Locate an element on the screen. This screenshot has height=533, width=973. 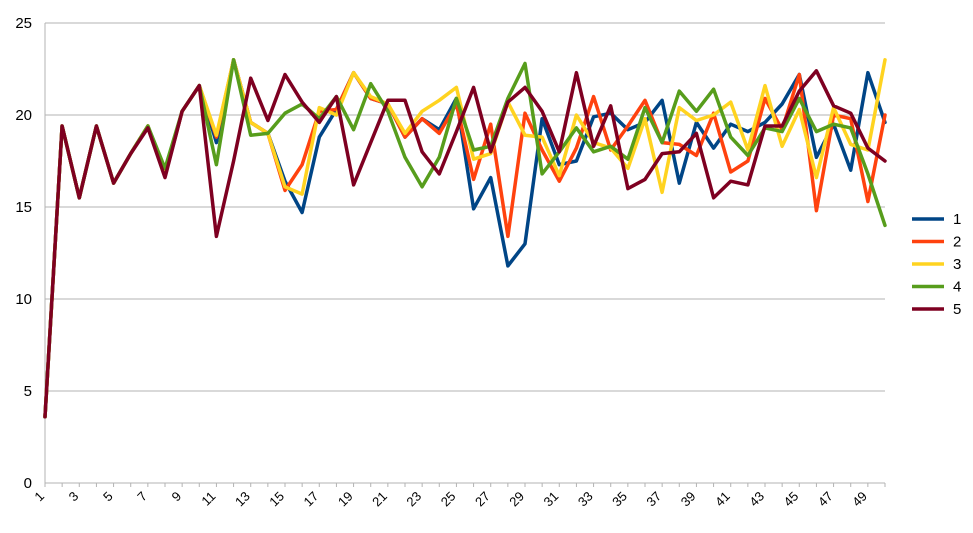
x-tick-label: 33 is located at coordinates (585, 499).